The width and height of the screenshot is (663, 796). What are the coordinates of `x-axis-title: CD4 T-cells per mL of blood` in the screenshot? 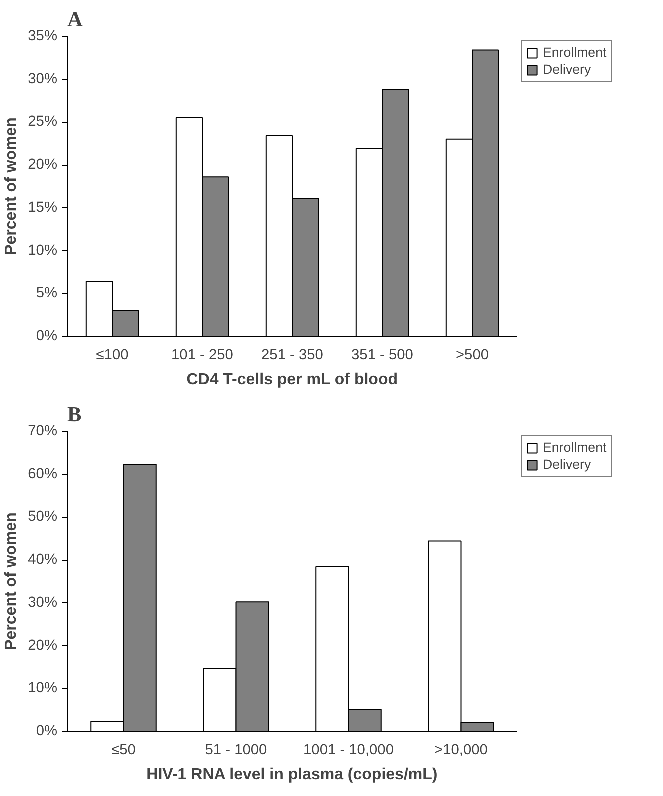 It's located at (292, 380).